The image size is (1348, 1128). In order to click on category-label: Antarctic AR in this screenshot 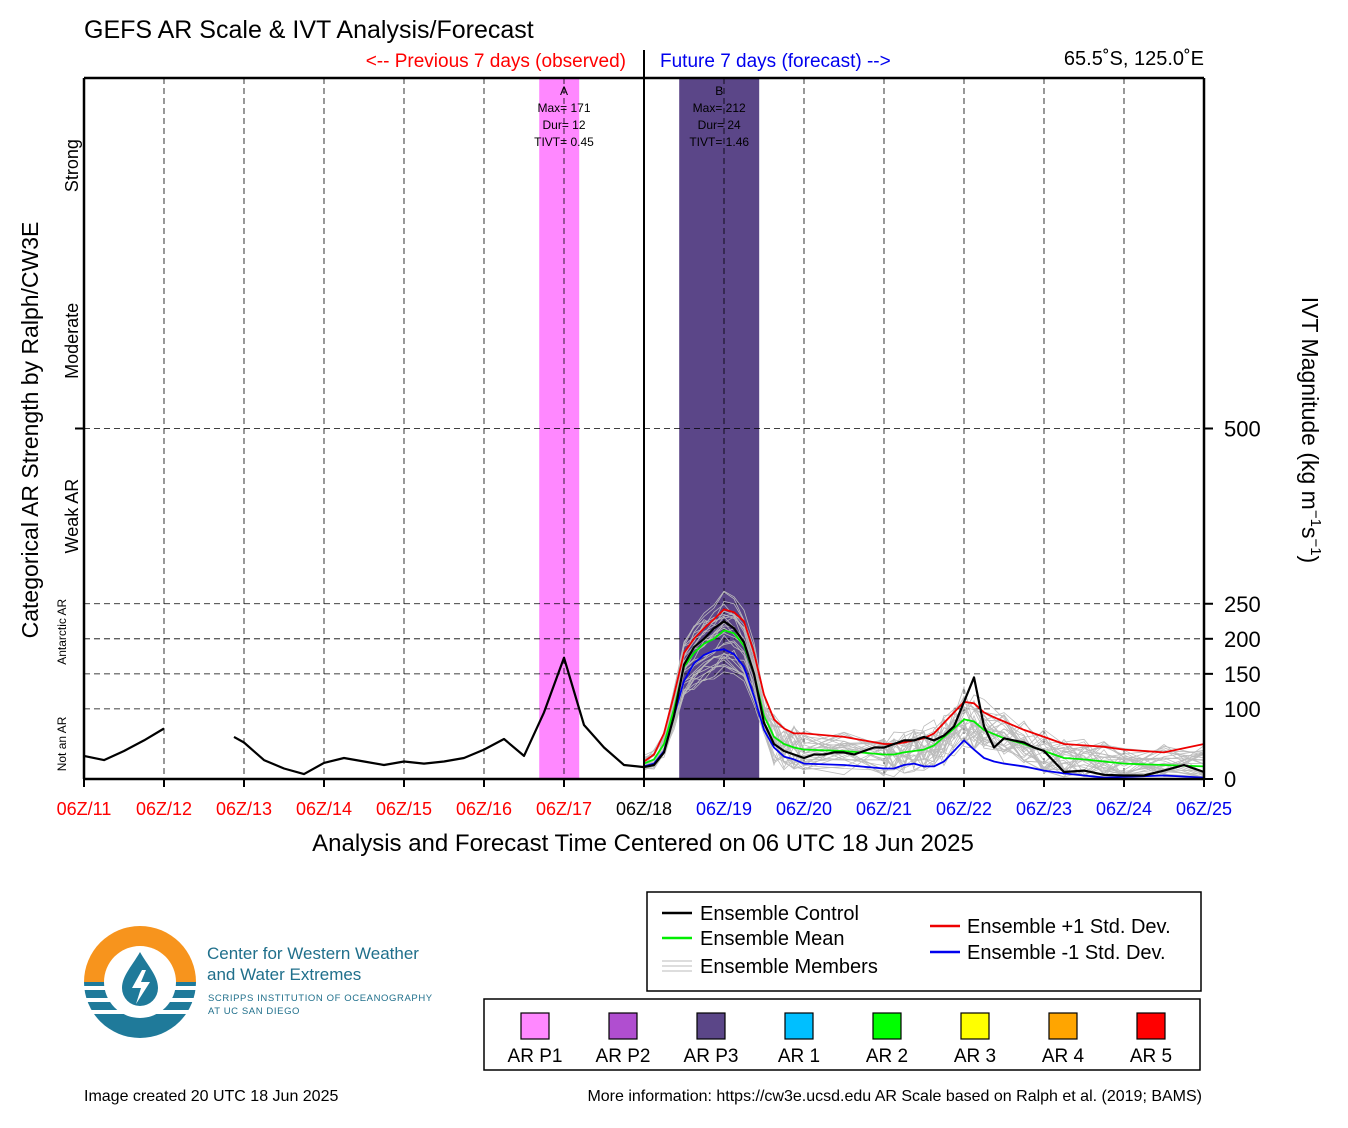, I will do `click(62, 631)`.